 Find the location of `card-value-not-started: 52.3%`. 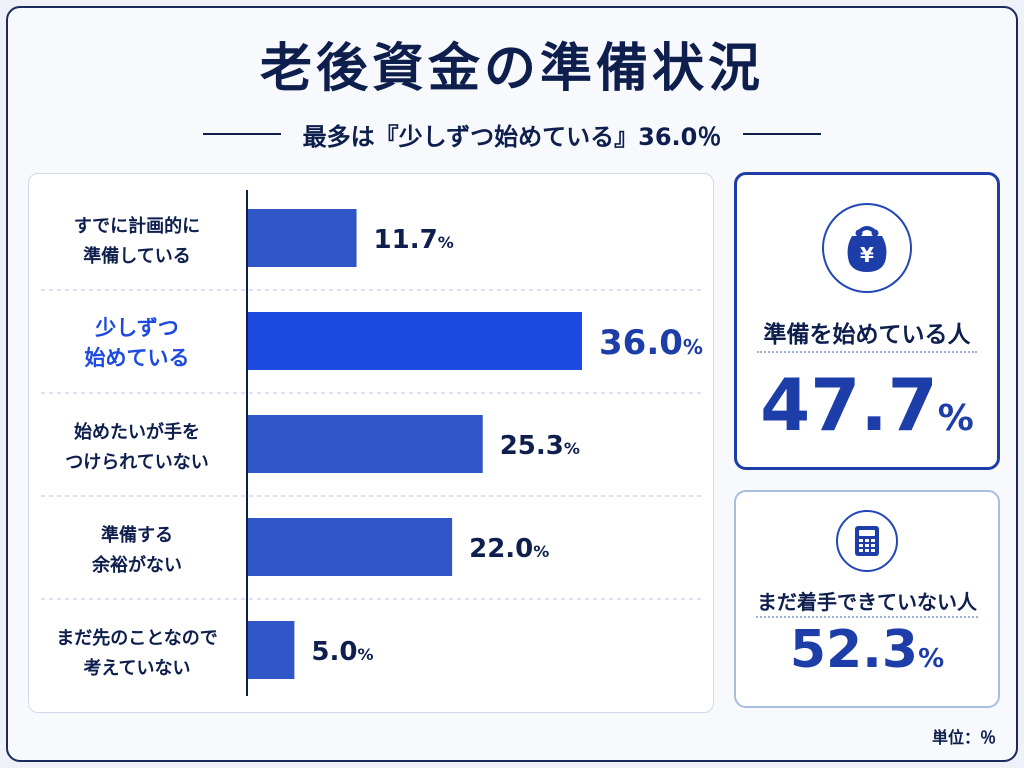

card-value-not-started: 52.3% is located at coordinates (867, 650).